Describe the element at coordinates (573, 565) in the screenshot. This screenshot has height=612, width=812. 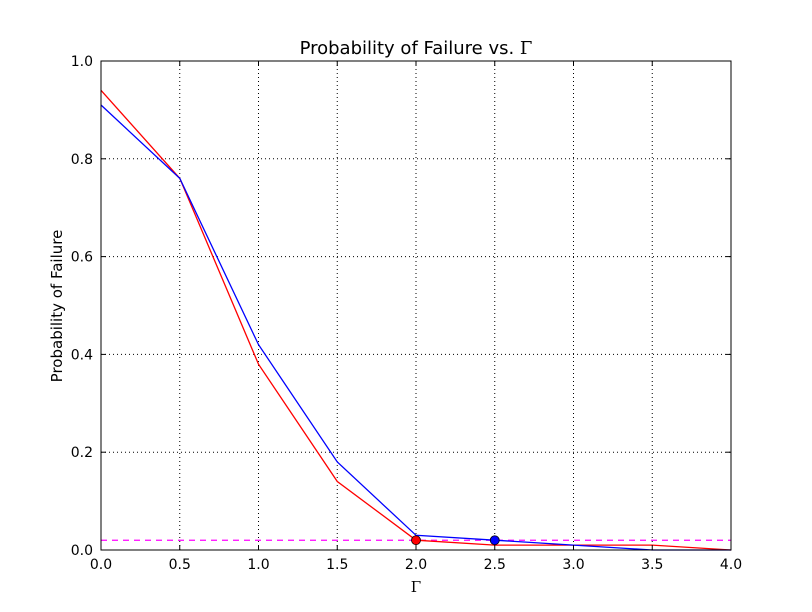
I see `x-tick-label: 3.0` at that location.